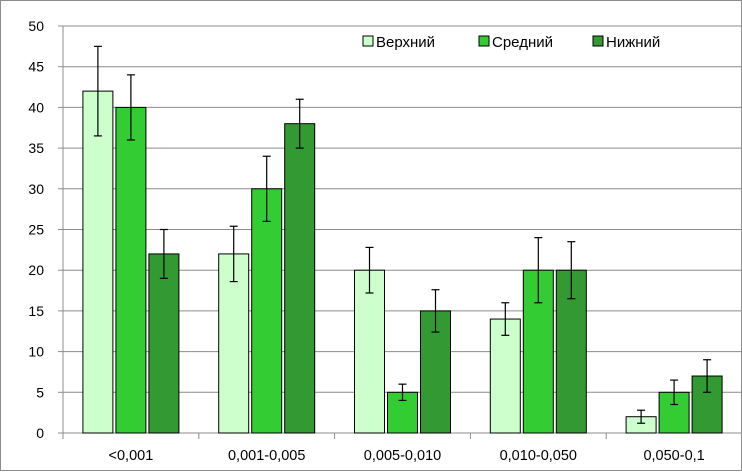 The width and height of the screenshot is (742, 472). Describe the element at coordinates (36, 270) in the screenshot. I see `y-tick-label-20: 20` at that location.